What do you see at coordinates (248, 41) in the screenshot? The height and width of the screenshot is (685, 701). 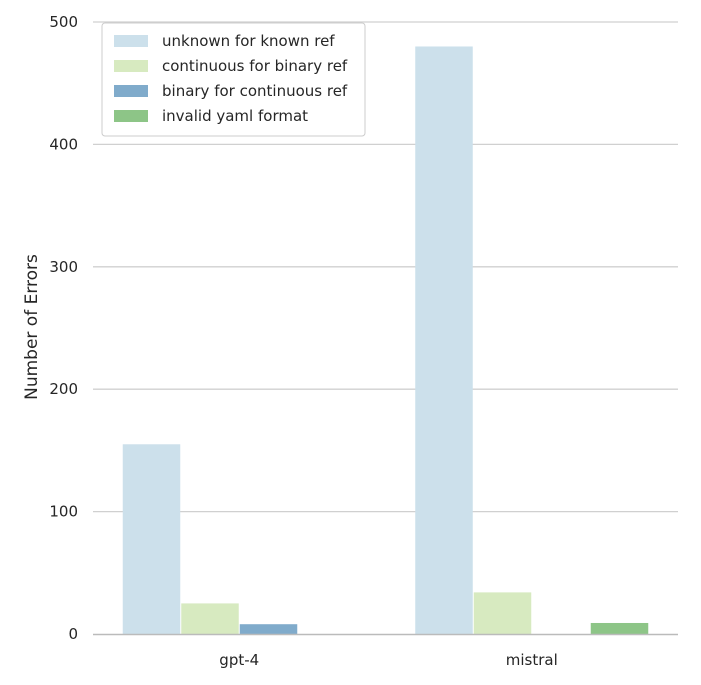 I see `legend-label: unknown for known ref` at bounding box center [248, 41].